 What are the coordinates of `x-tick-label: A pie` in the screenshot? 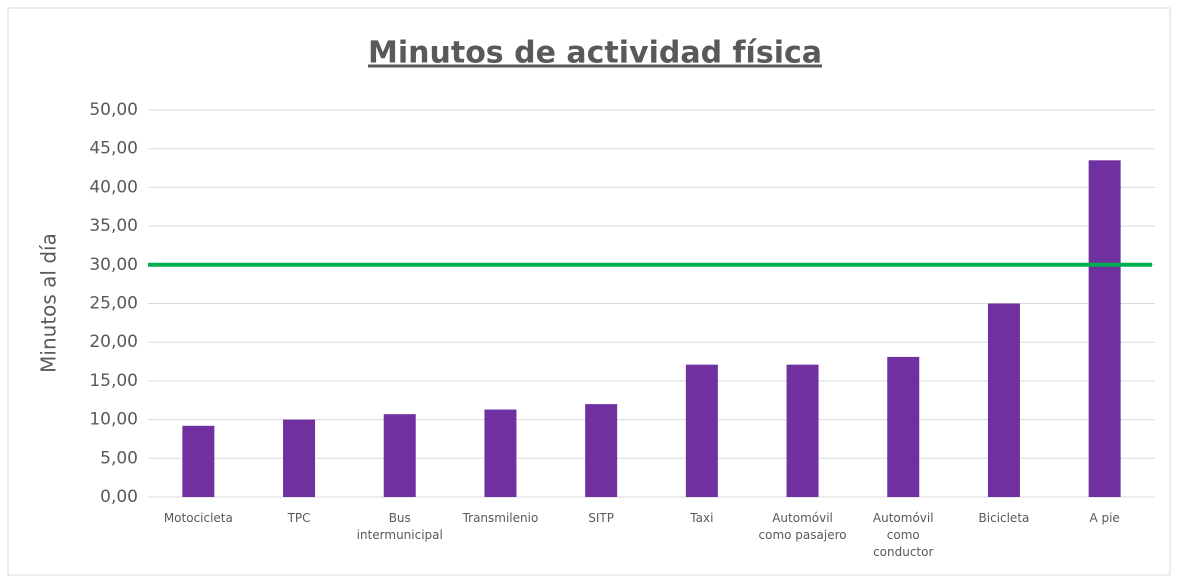 It's located at (1104, 518).